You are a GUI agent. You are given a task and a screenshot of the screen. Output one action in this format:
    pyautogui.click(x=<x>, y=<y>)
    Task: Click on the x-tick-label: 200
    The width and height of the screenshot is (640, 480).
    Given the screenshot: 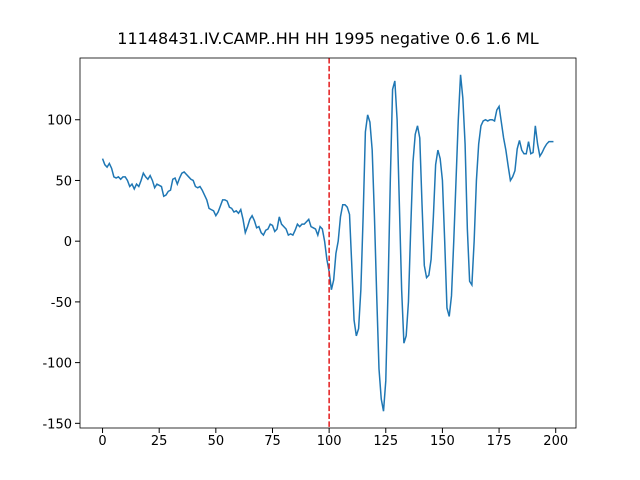 What is the action you would take?
    pyautogui.click(x=555, y=441)
    